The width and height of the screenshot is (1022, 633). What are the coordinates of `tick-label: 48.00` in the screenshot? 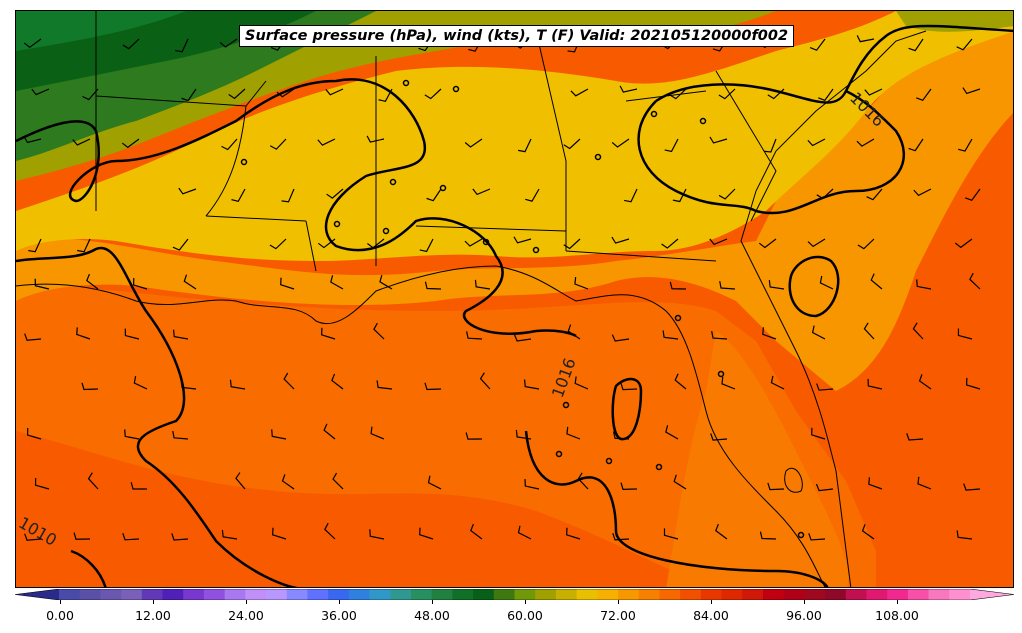 It's located at (432, 615).